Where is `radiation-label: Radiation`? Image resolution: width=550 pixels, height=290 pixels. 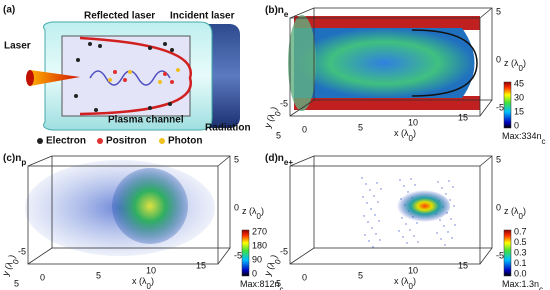 radiation-label: Radiation is located at coordinates (228, 128).